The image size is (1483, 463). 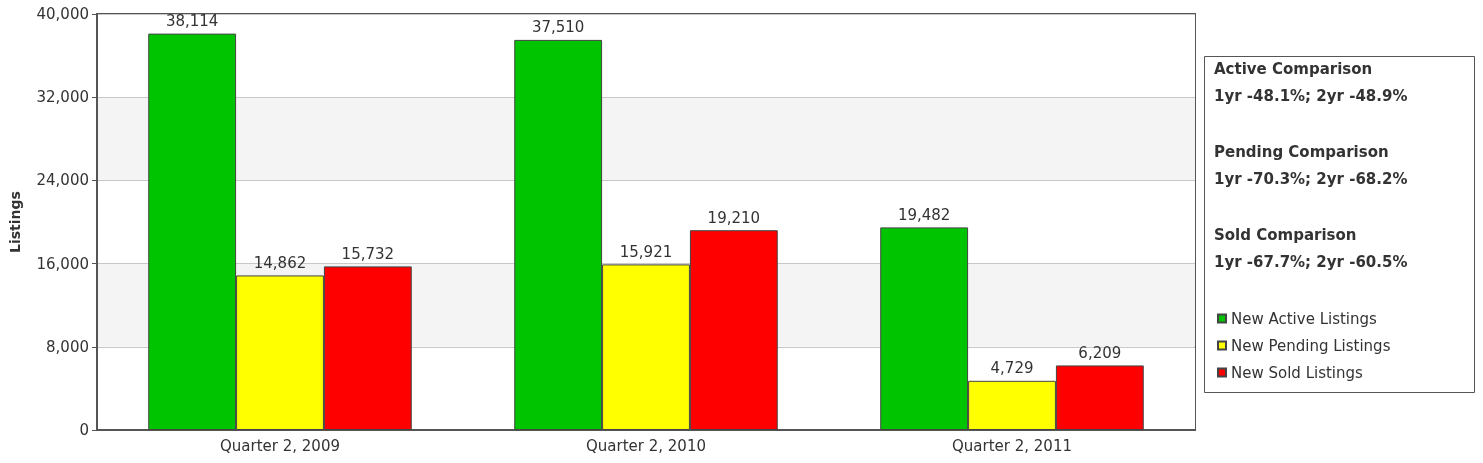 What do you see at coordinates (1301, 151) in the screenshot?
I see `text: Pending Comparison` at bounding box center [1301, 151].